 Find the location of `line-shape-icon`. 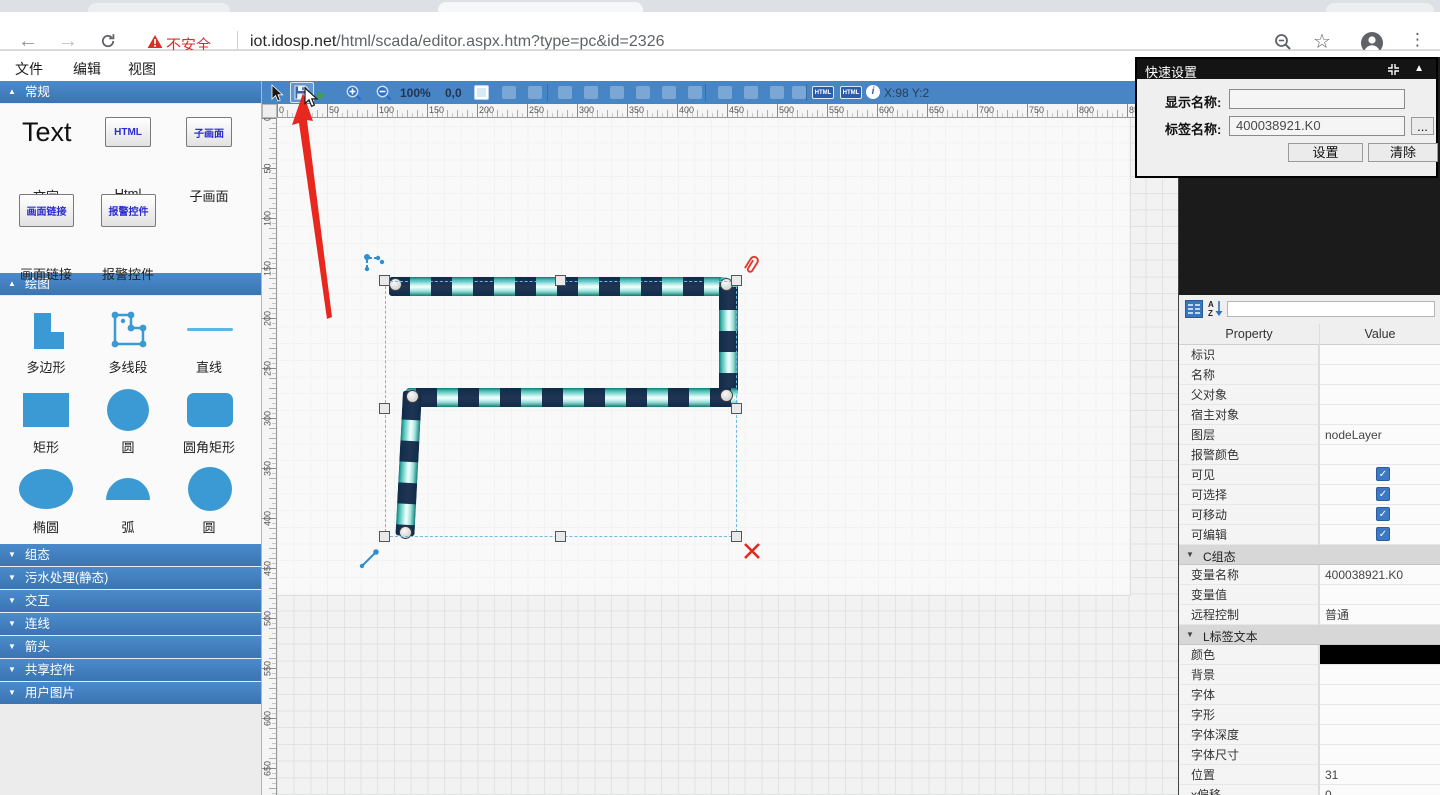

line-shape-icon is located at coordinates (210, 329).